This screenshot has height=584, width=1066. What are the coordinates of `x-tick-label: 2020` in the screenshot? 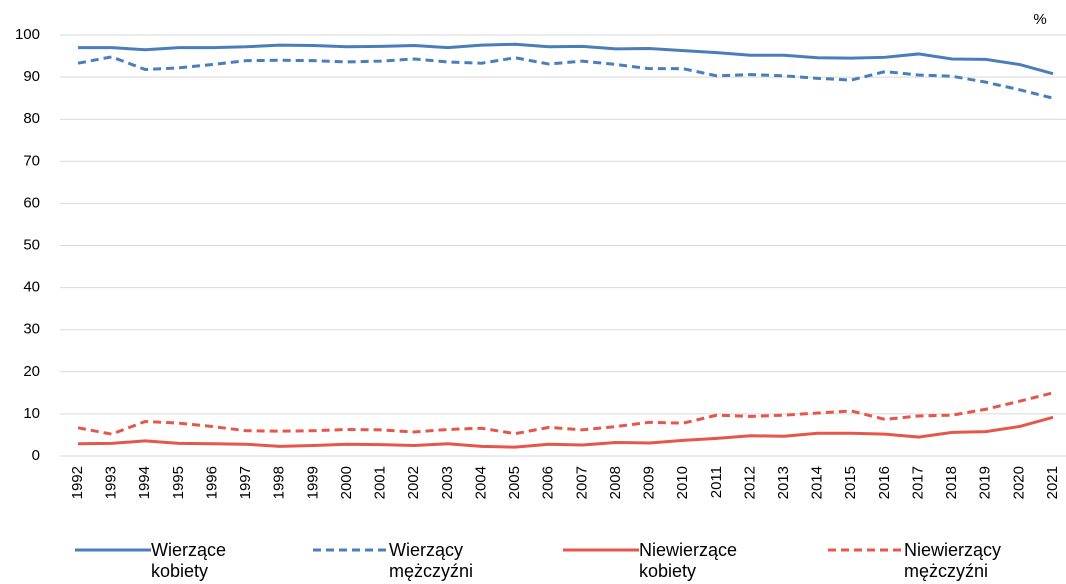 It's located at (1018, 482).